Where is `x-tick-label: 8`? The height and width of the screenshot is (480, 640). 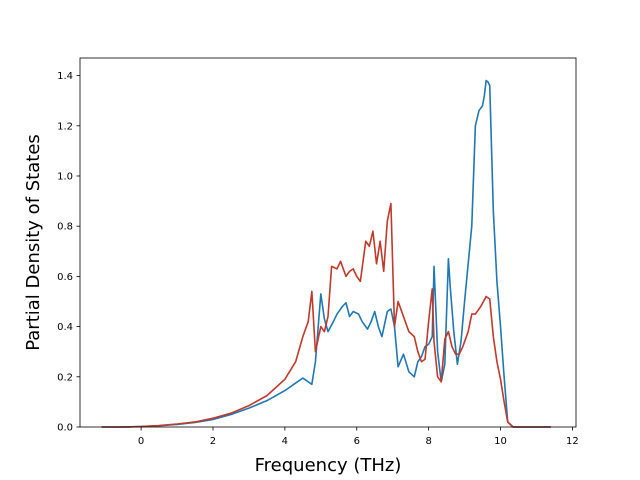
x-tick-label: 8 is located at coordinates (428, 441).